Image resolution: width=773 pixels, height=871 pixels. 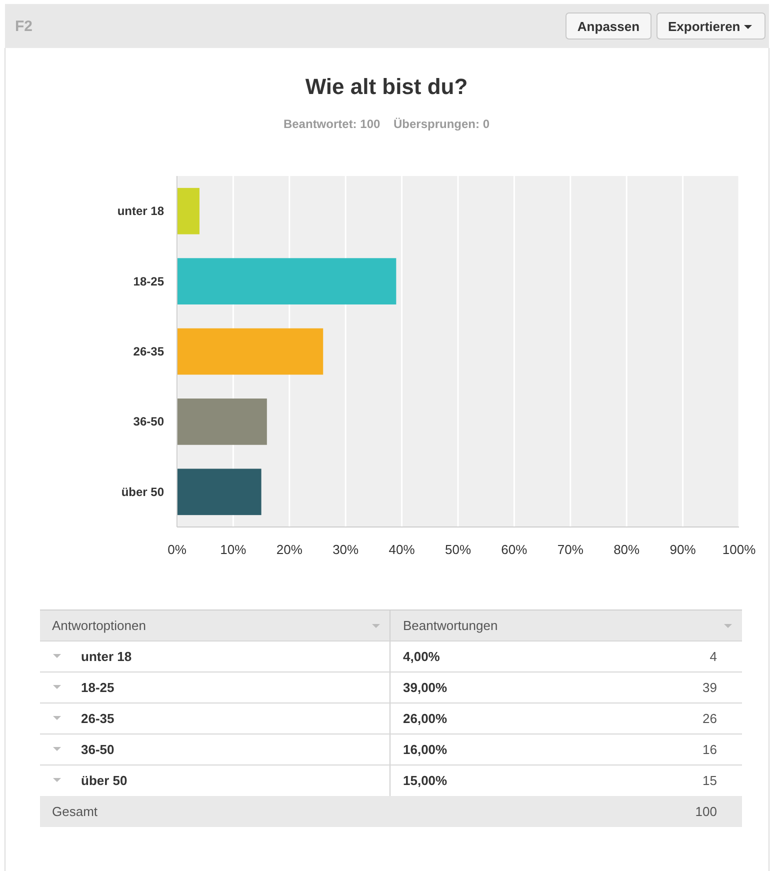 What do you see at coordinates (289, 549) in the screenshot?
I see `x-tick-label: 20%` at bounding box center [289, 549].